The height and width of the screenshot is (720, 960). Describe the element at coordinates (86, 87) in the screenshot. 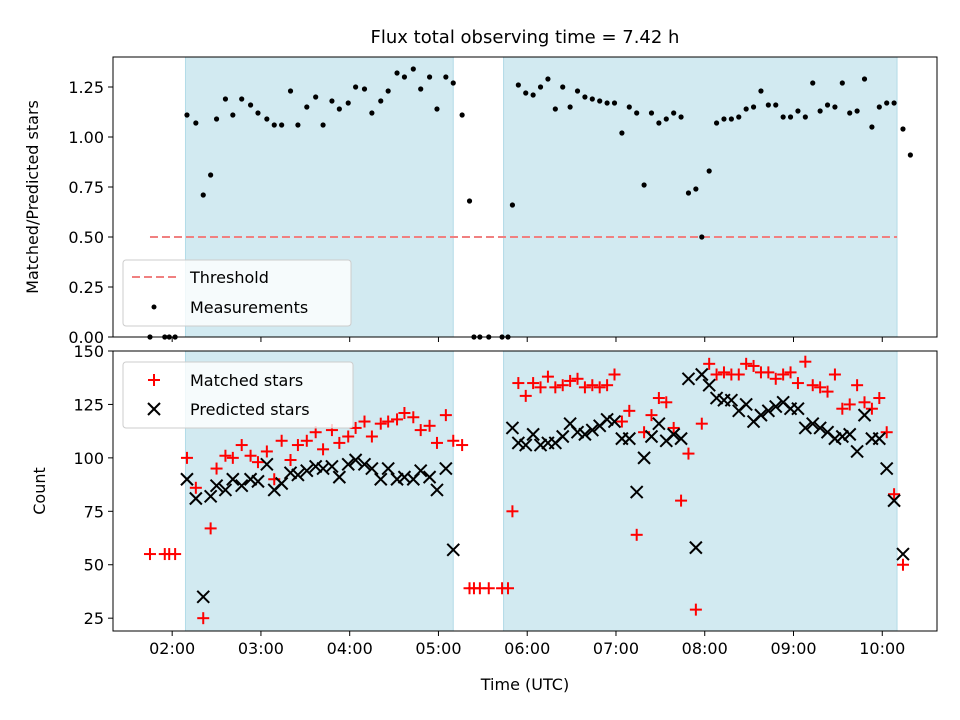

I see `y-tick-label: 1.25` at that location.